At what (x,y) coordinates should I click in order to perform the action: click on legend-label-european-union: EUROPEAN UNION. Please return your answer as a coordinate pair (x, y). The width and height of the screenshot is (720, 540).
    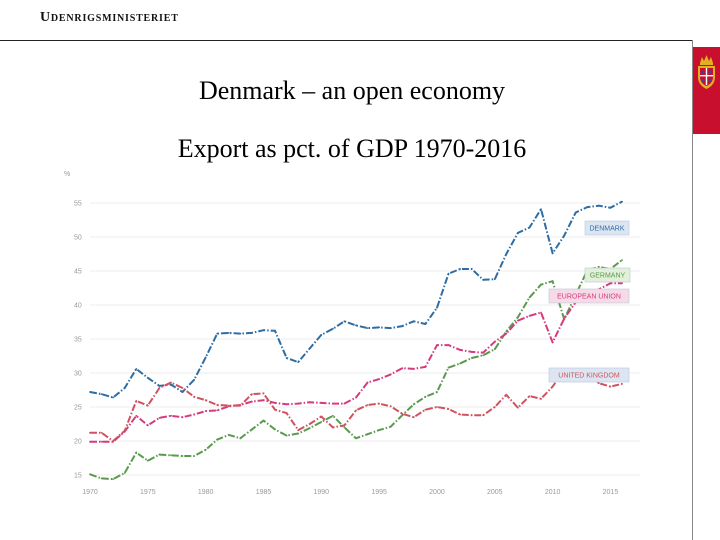
    Looking at the image, I should click on (589, 297).